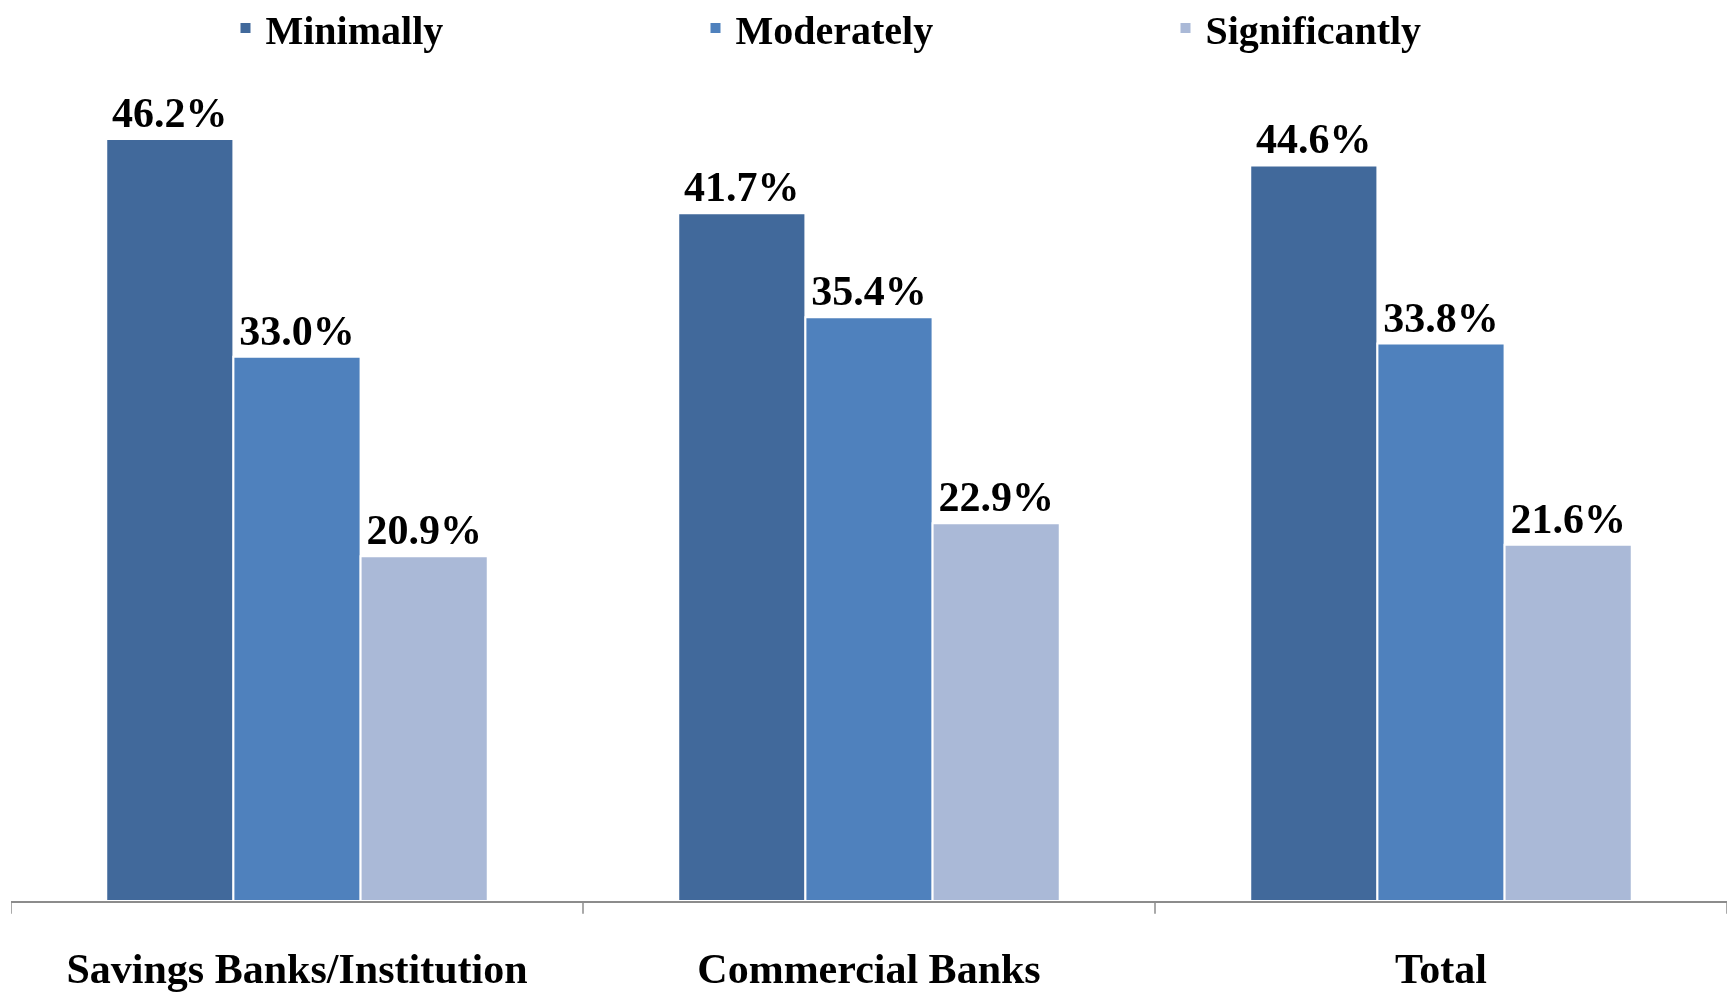 This screenshot has height=995, width=1733. I want to click on x-tick-label: Total, so click(1441, 969).